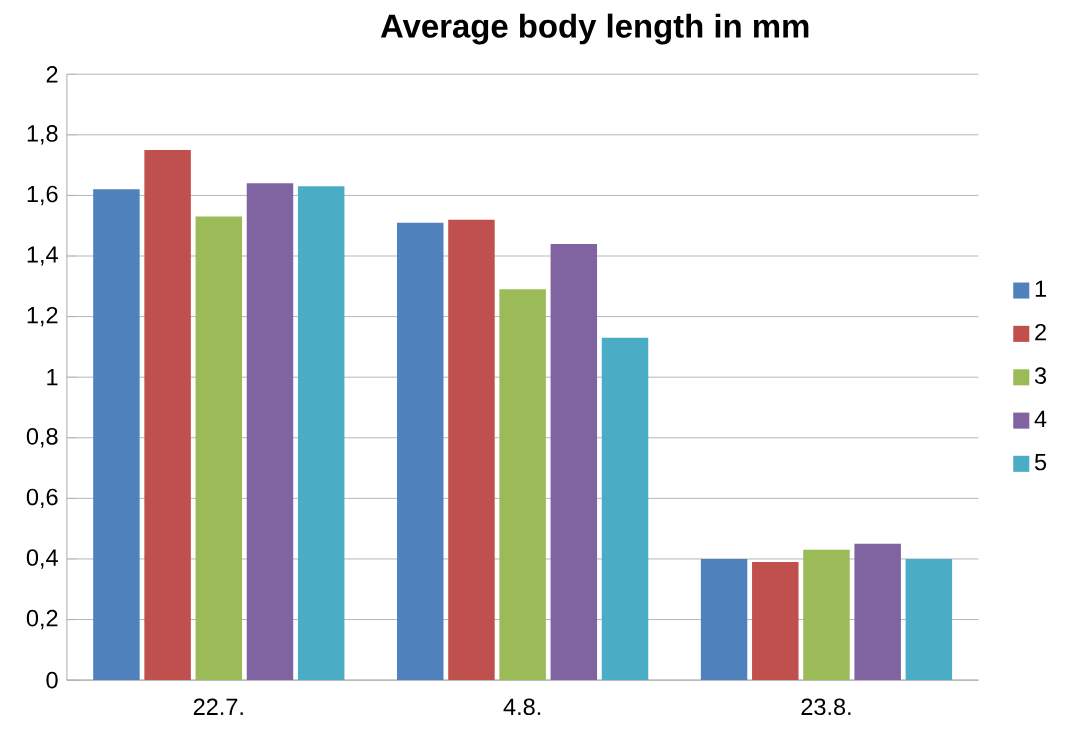 The height and width of the screenshot is (731, 1070). I want to click on legend-label: 3, so click(1040, 375).